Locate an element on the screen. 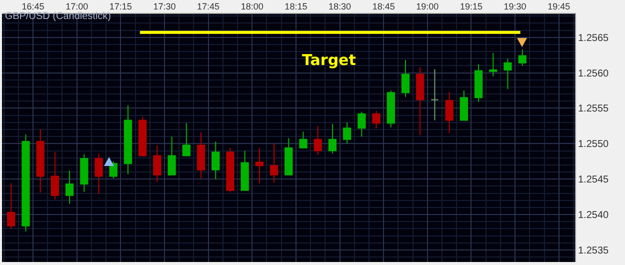  y-tick-label: 1.2540 is located at coordinates (594, 216).